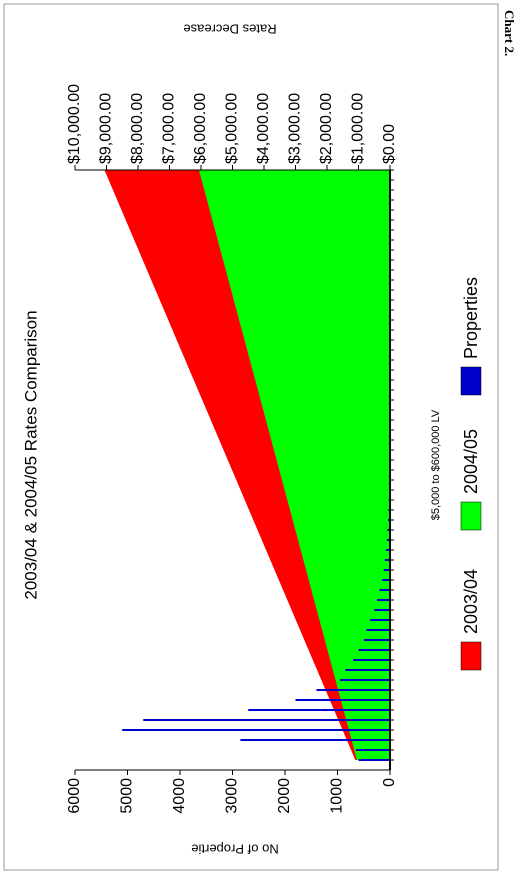 This screenshot has width=521, height=877. I want to click on legend-label: 2003/04, so click(471, 601).